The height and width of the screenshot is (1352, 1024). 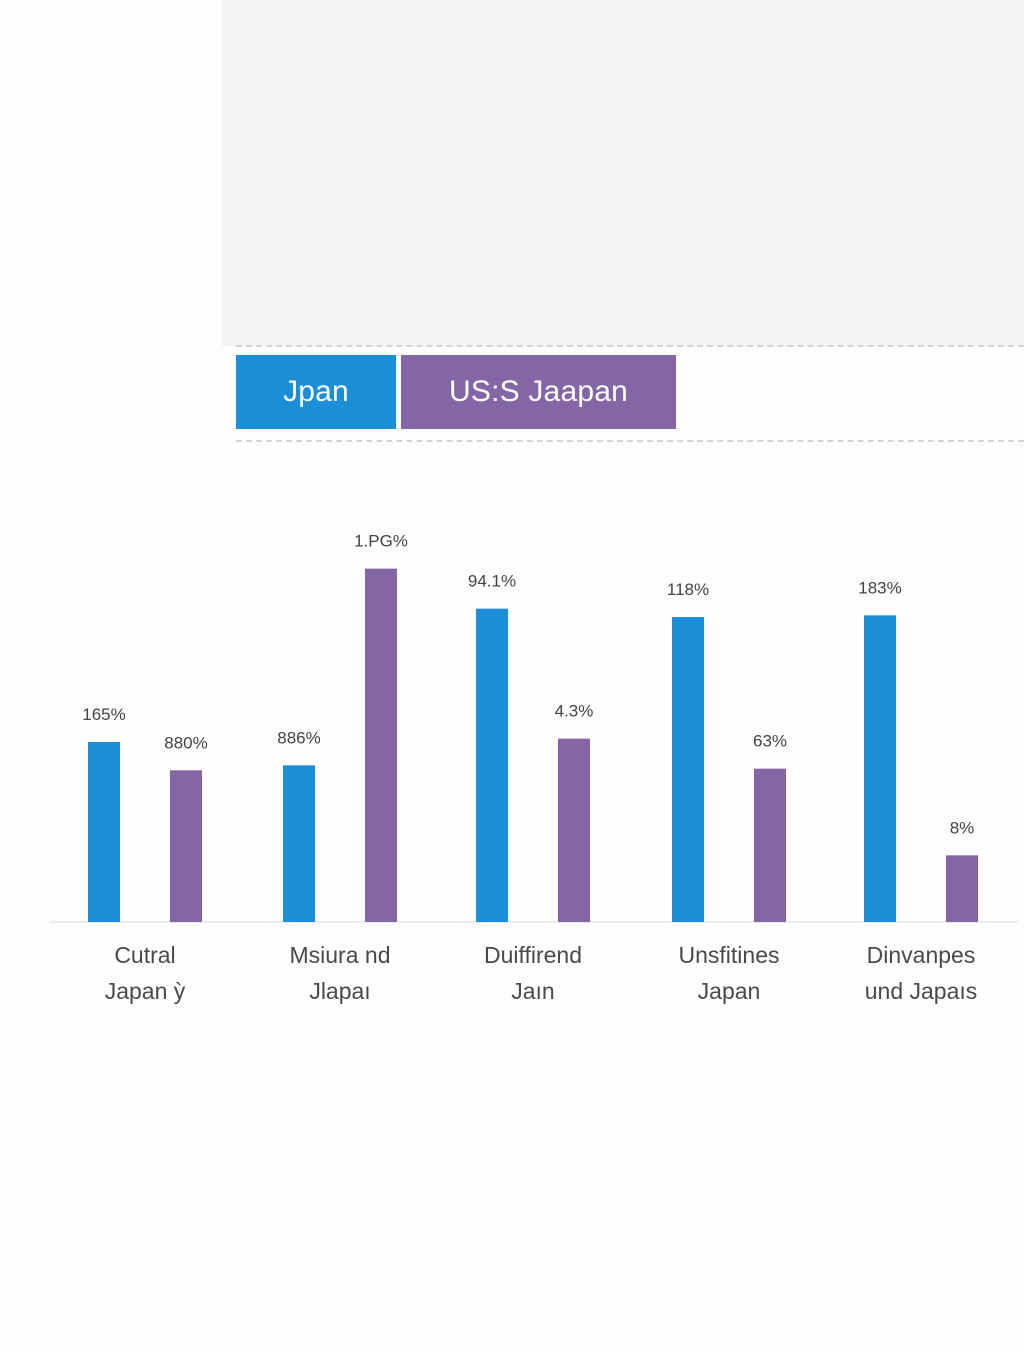 I want to click on x-tick-label-line: Japan, so click(x=729, y=991).